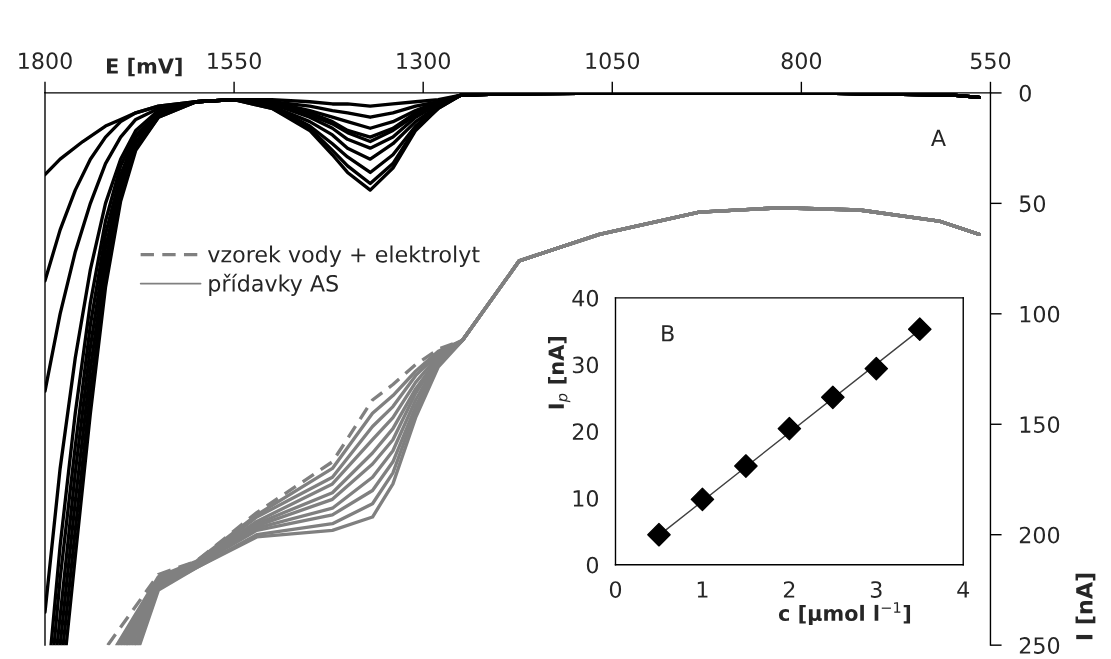  What do you see at coordinates (963, 589) in the screenshot?
I see `x-tick-label: 4` at bounding box center [963, 589].